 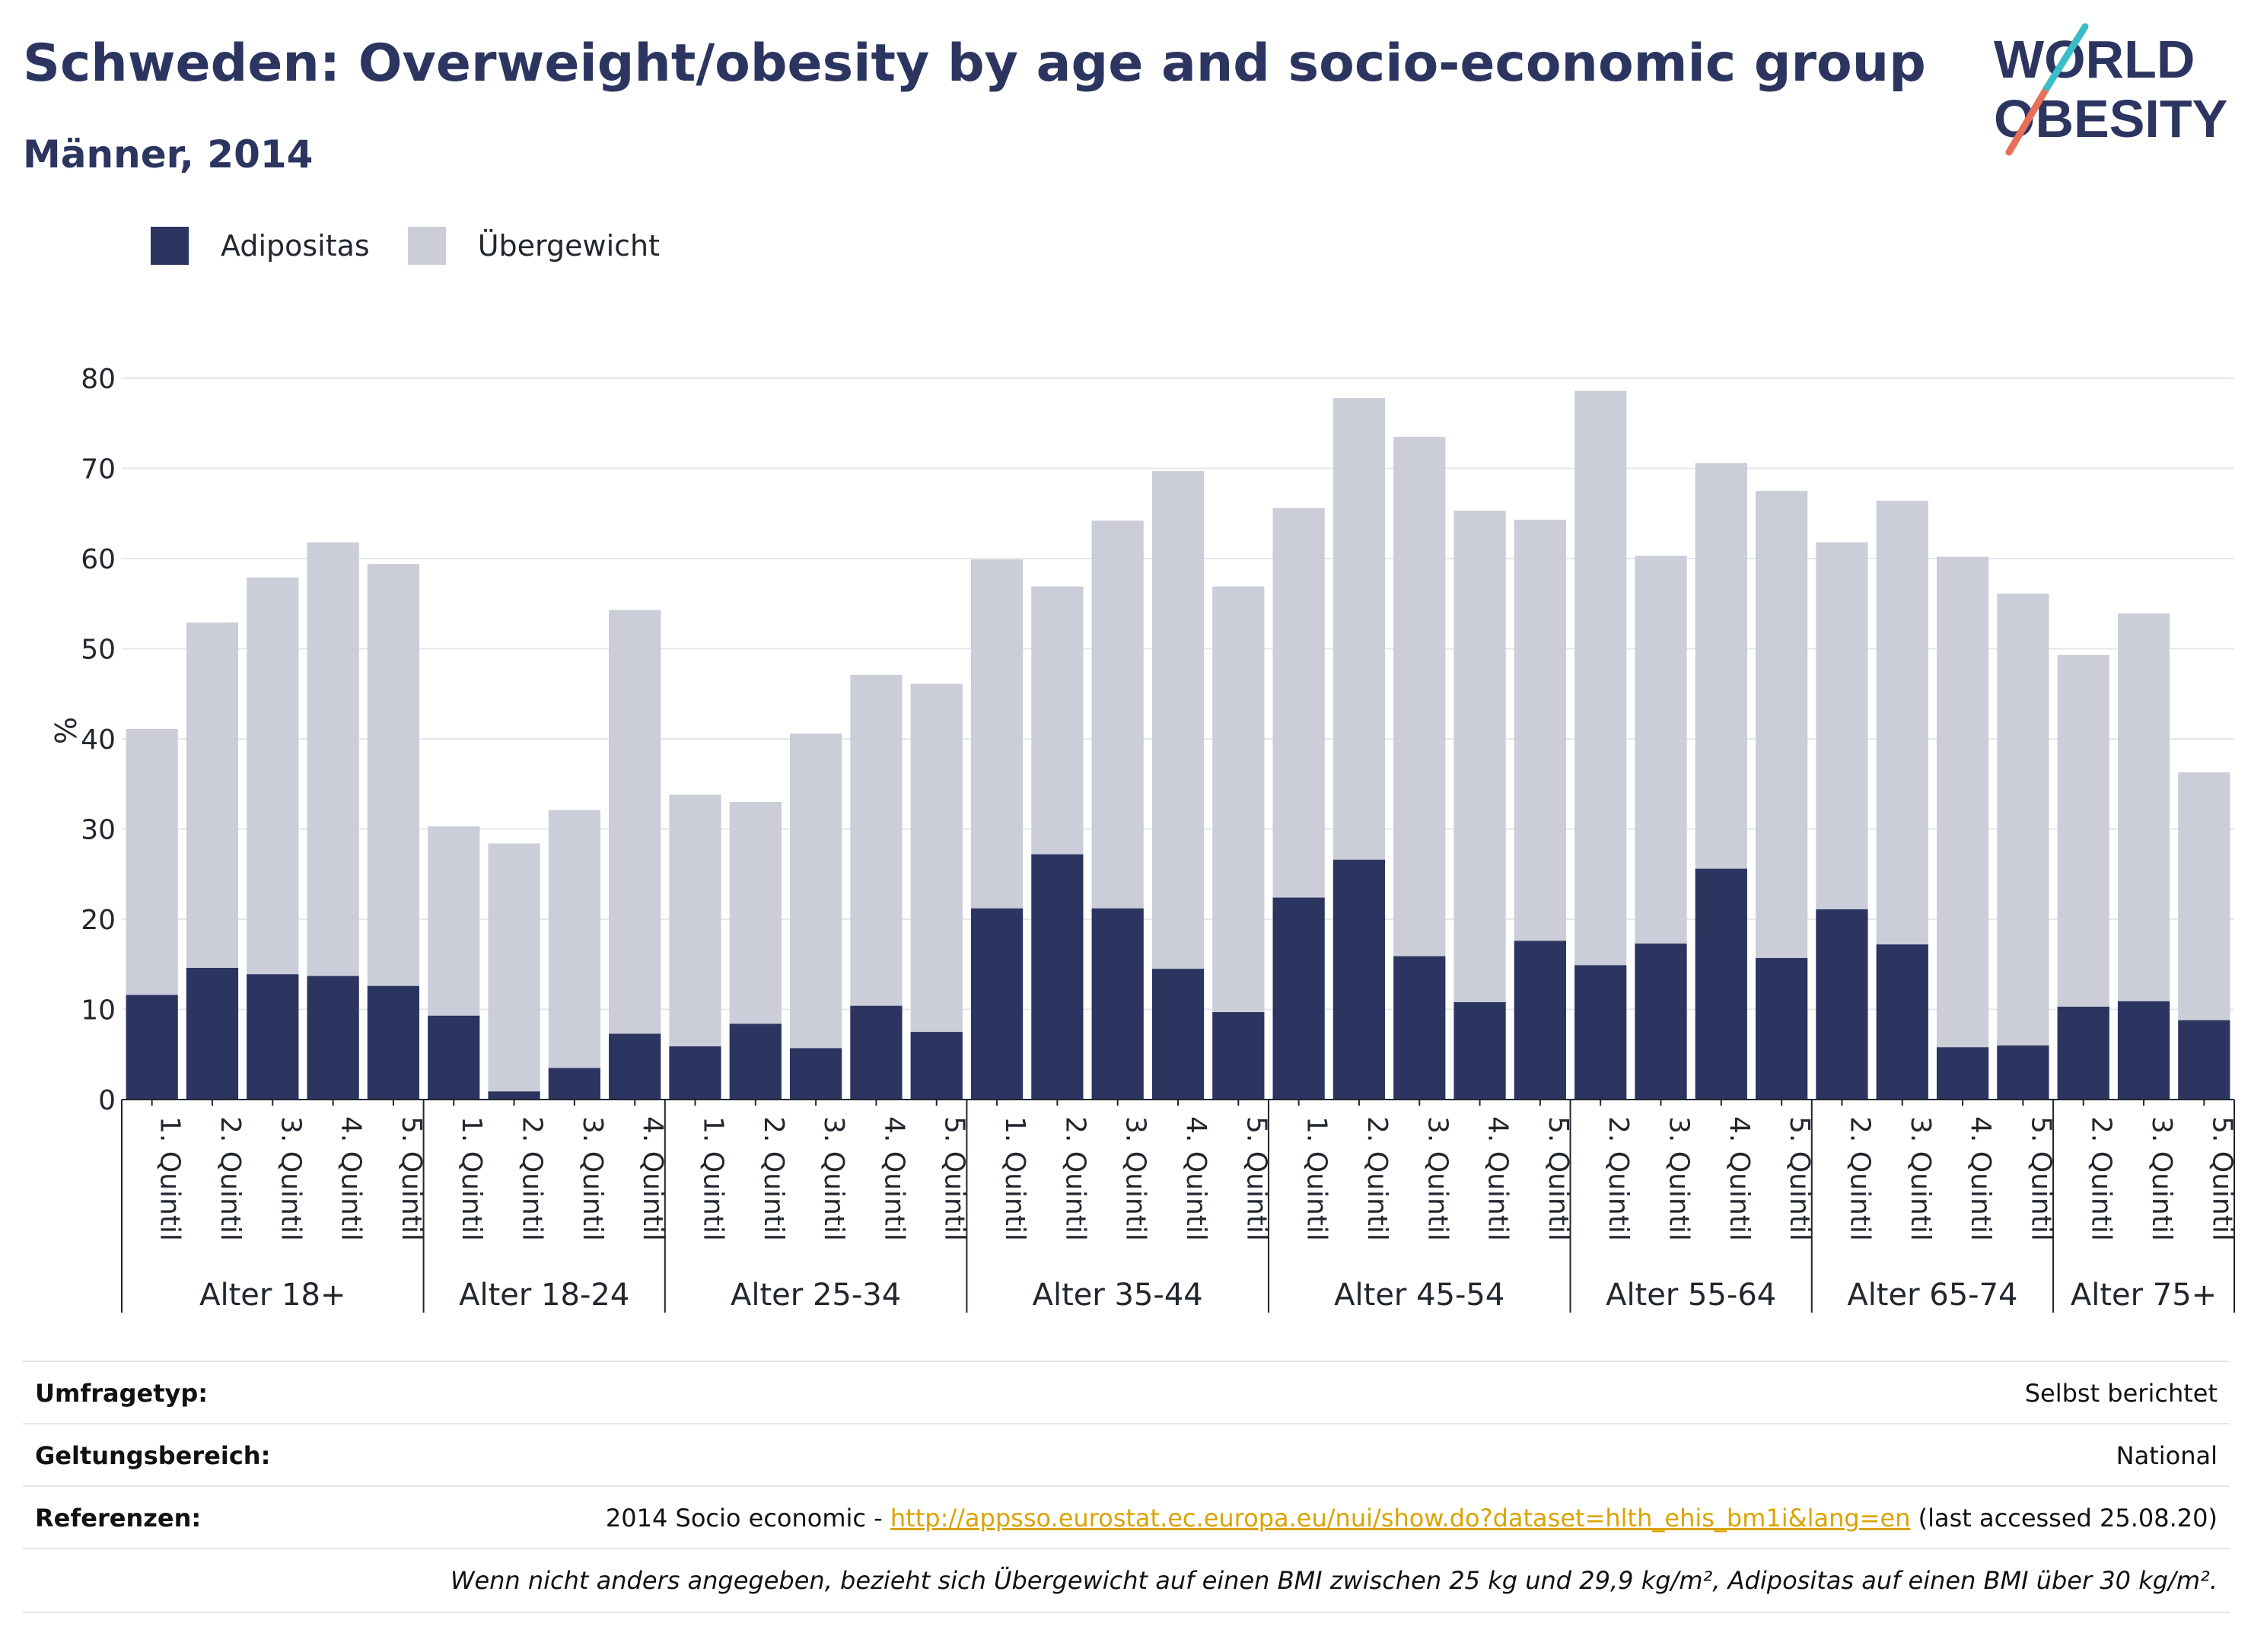 I want to click on y-tick-label: 50, so click(x=98, y=650).